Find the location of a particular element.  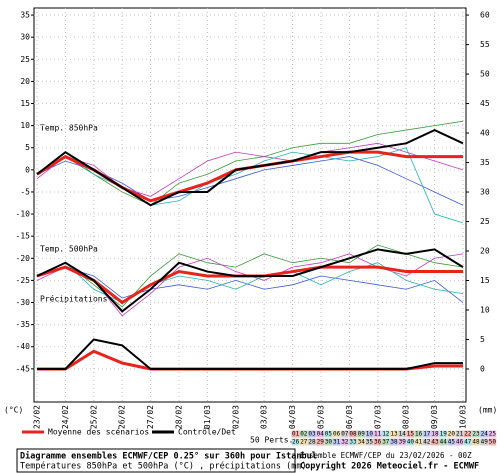

member-label: 25 is located at coordinates (493, 434).